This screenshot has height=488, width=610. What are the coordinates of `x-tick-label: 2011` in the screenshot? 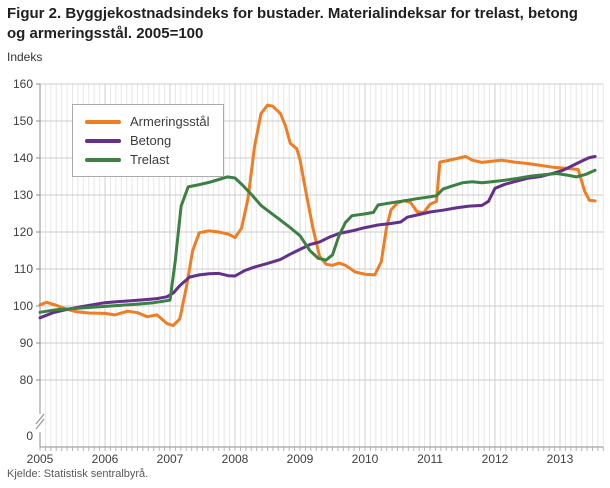 It's located at (430, 459).